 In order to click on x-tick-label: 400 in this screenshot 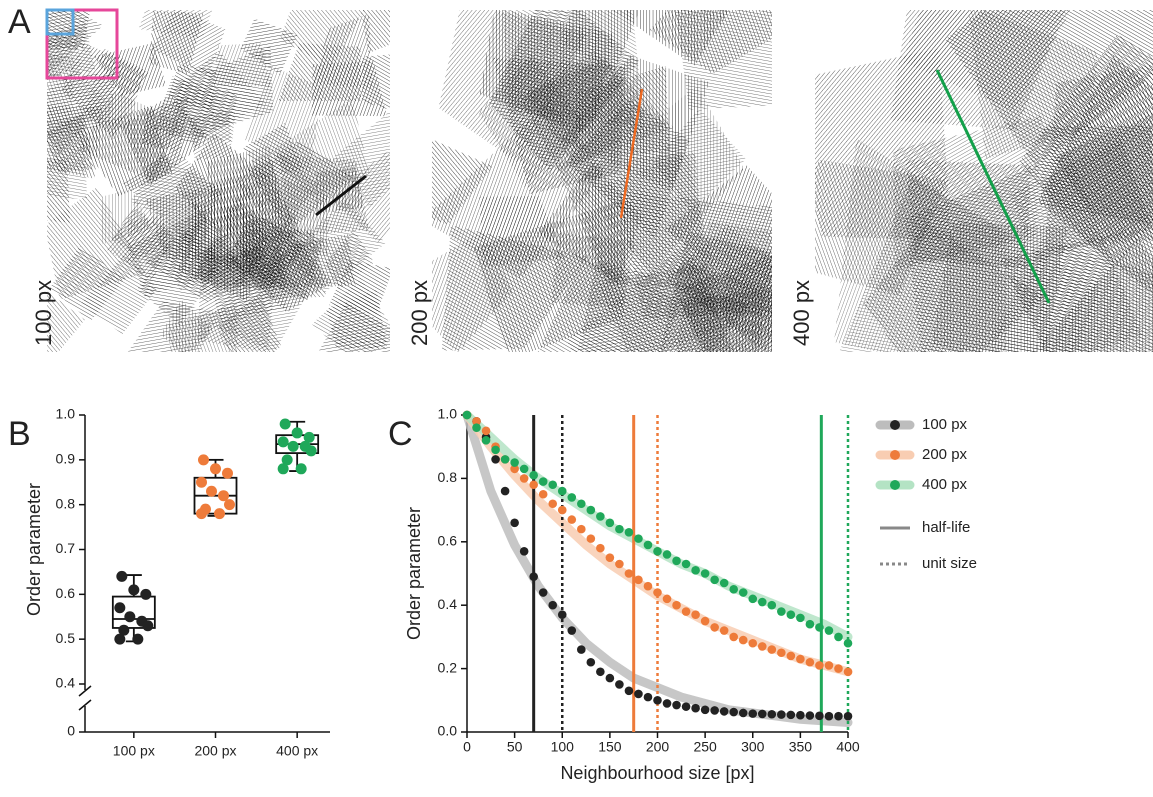, I will do `click(848, 747)`.